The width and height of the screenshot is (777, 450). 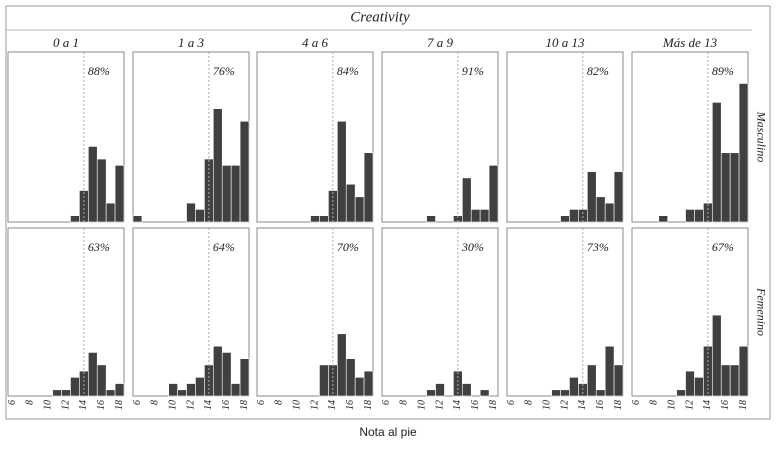 I want to click on x-axis-label: Nota al pie, so click(x=388, y=432).